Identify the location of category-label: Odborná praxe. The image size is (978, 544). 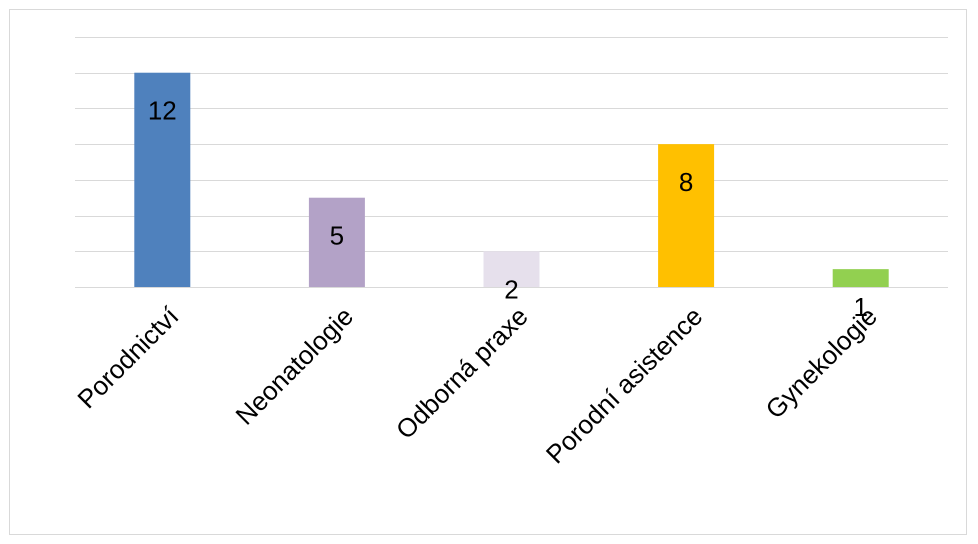
(462, 373).